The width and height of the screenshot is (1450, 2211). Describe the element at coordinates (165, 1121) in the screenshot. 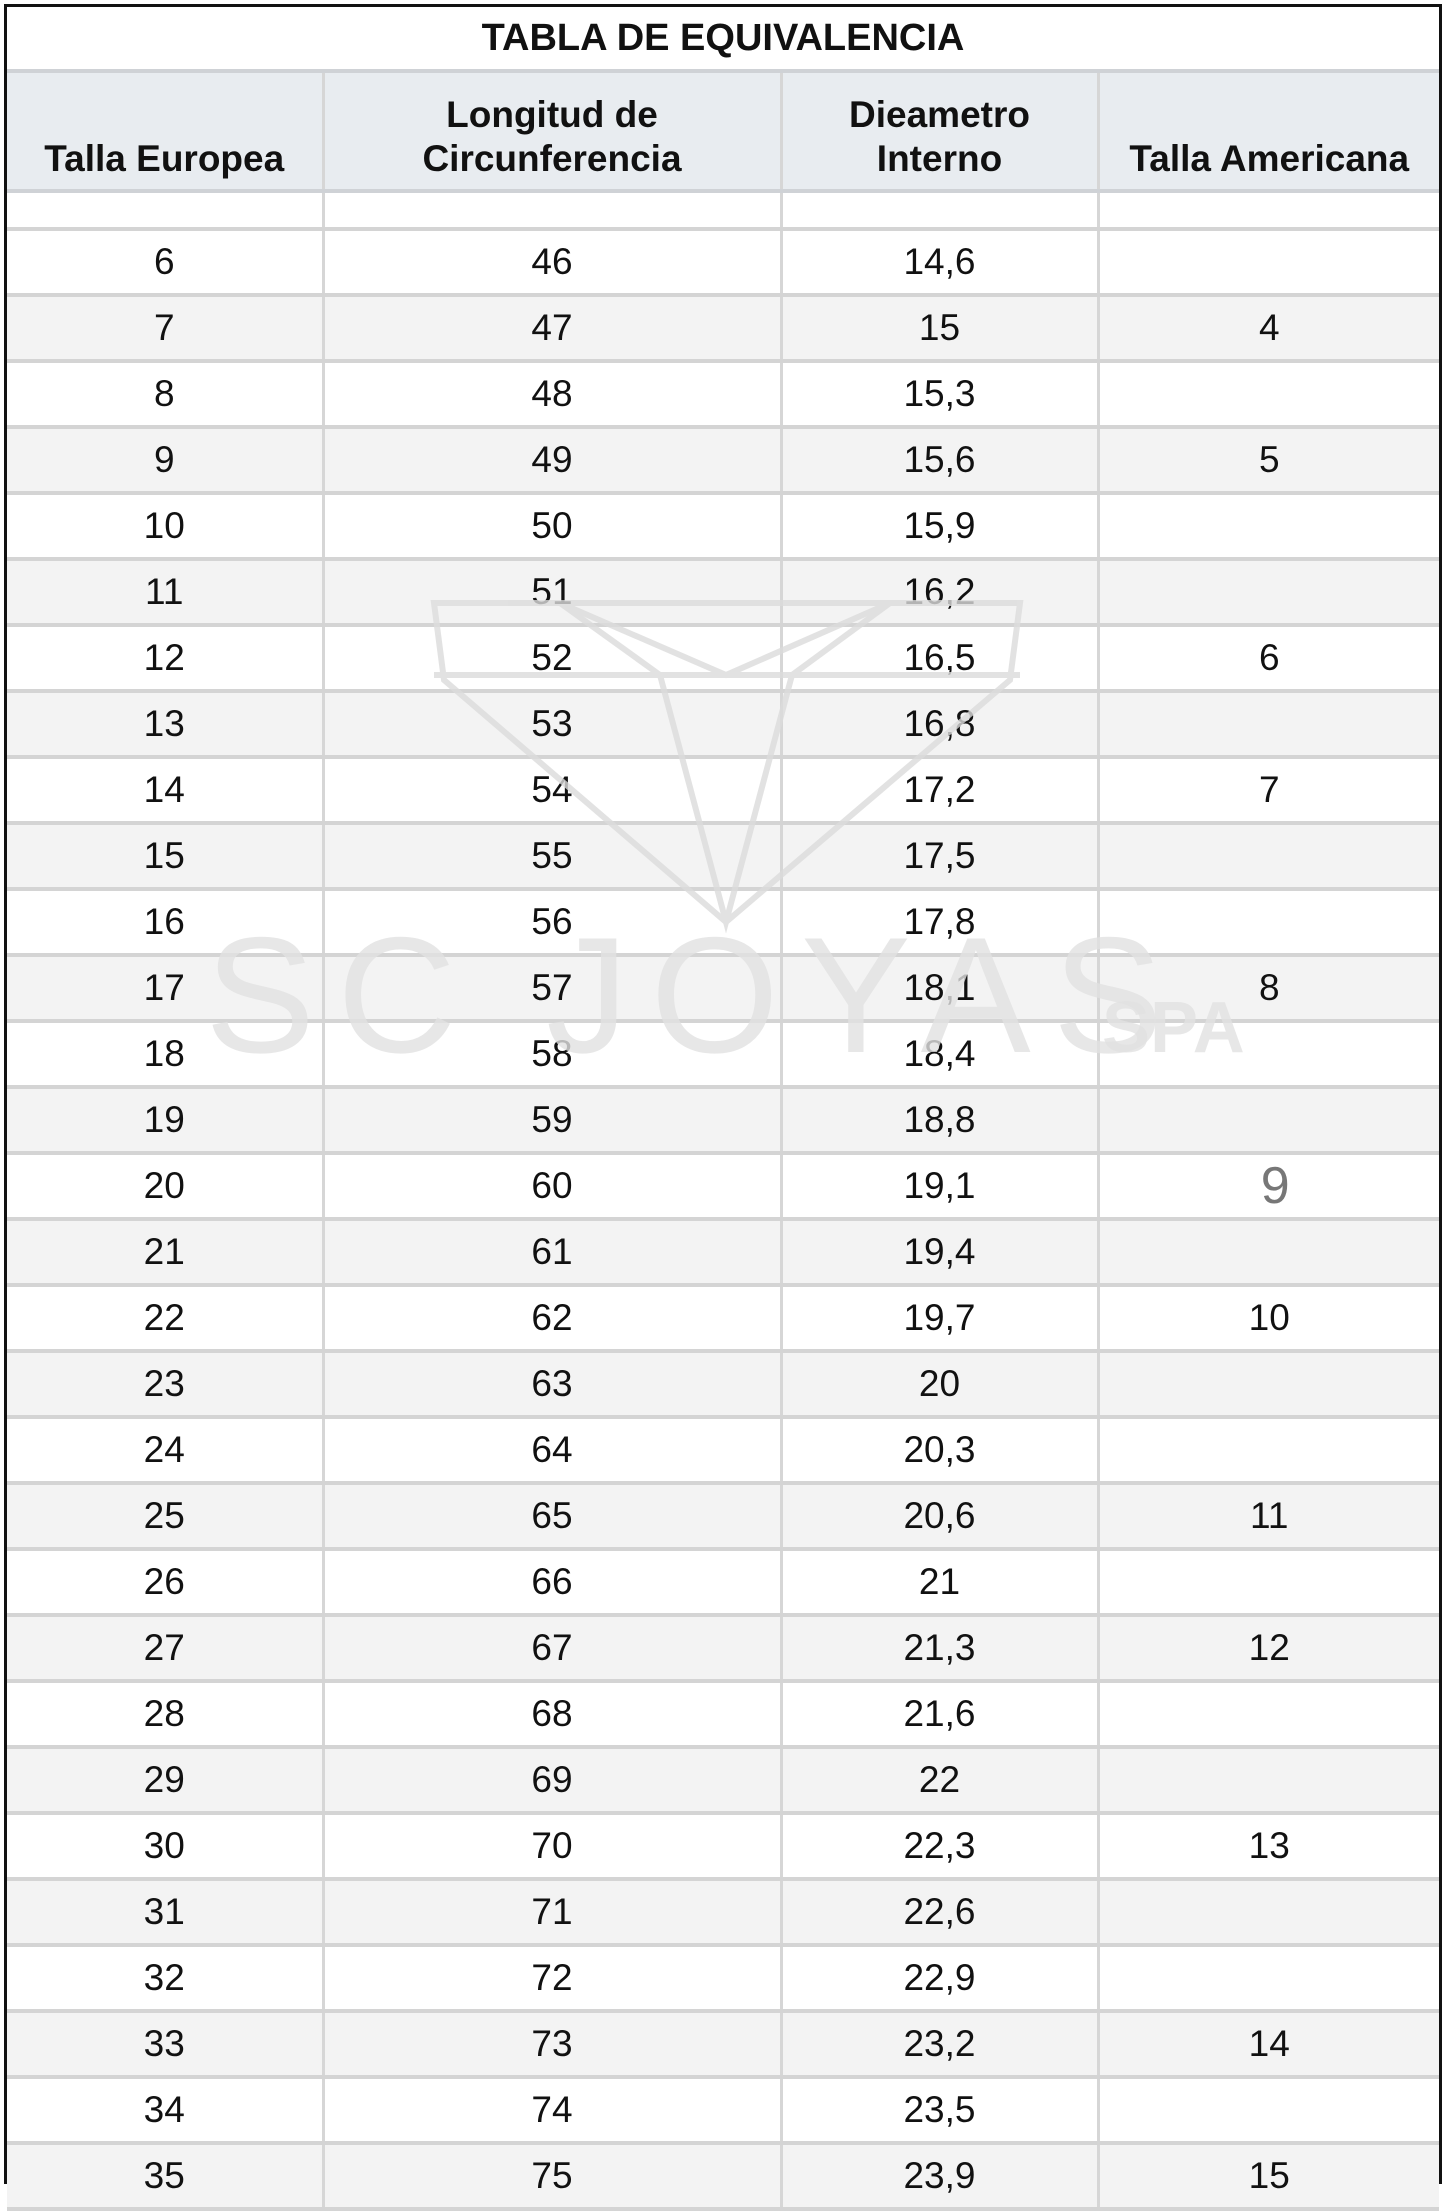

I see `table-cell: 19` at that location.